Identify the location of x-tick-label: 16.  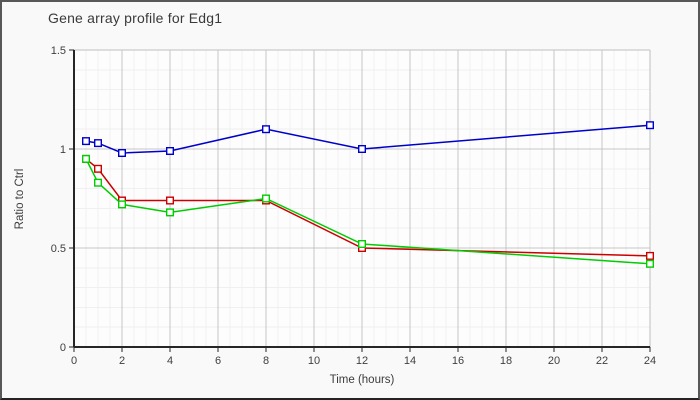
(458, 361).